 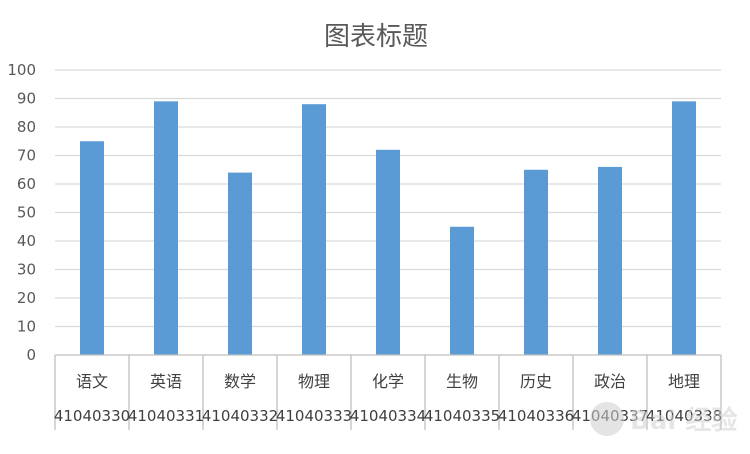 I want to click on bar-语文, so click(x=92, y=248).